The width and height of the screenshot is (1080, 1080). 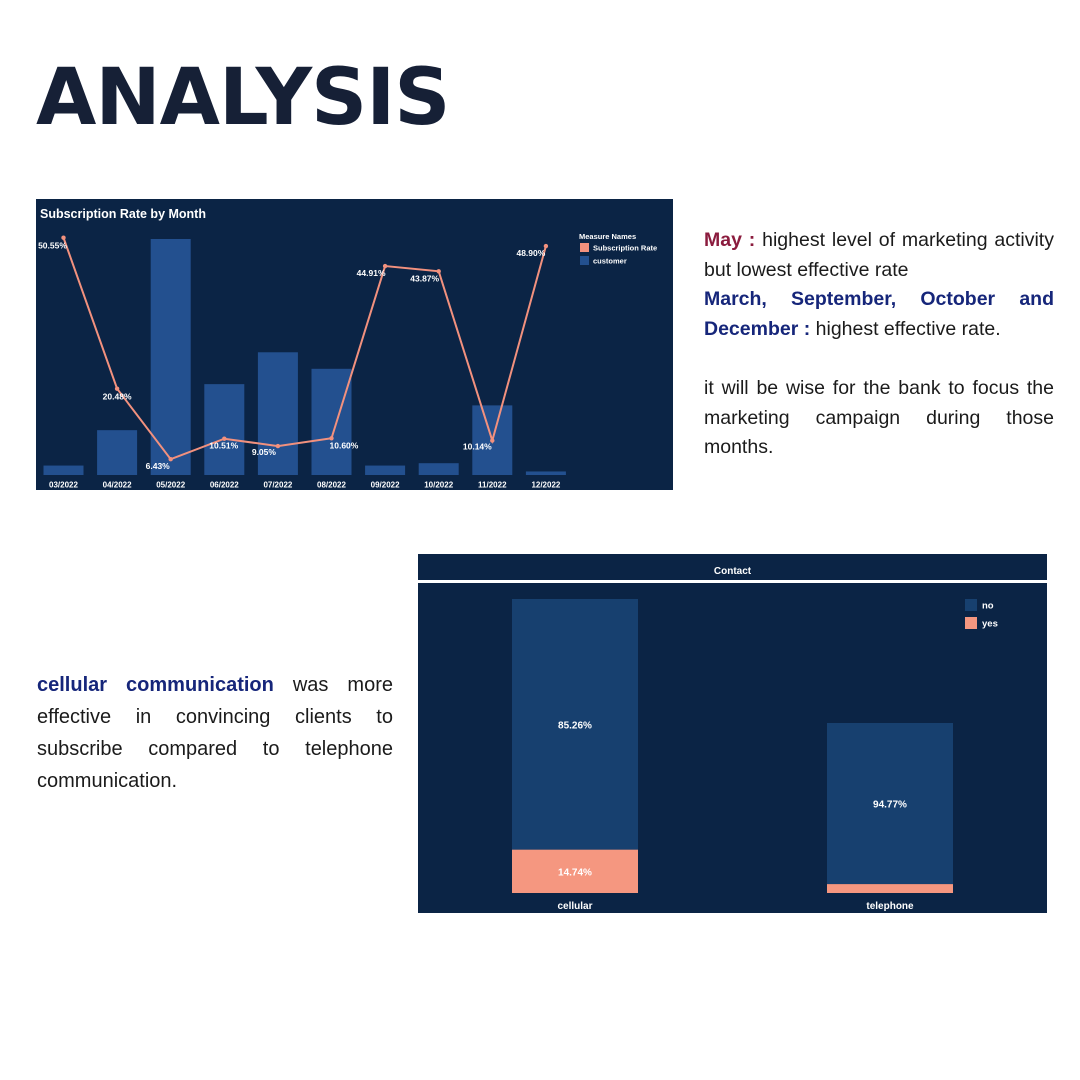 What do you see at coordinates (224, 485) in the screenshot?
I see `x-tick-label: 06/2022` at bounding box center [224, 485].